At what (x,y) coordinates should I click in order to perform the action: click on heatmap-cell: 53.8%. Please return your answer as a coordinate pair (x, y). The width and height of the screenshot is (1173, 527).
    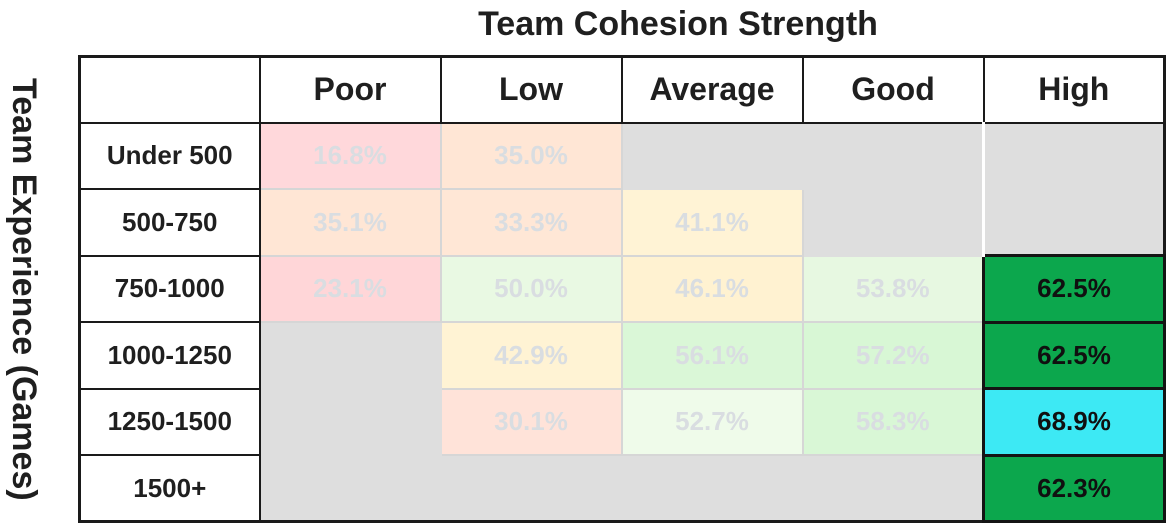
    Looking at the image, I should click on (893, 288).